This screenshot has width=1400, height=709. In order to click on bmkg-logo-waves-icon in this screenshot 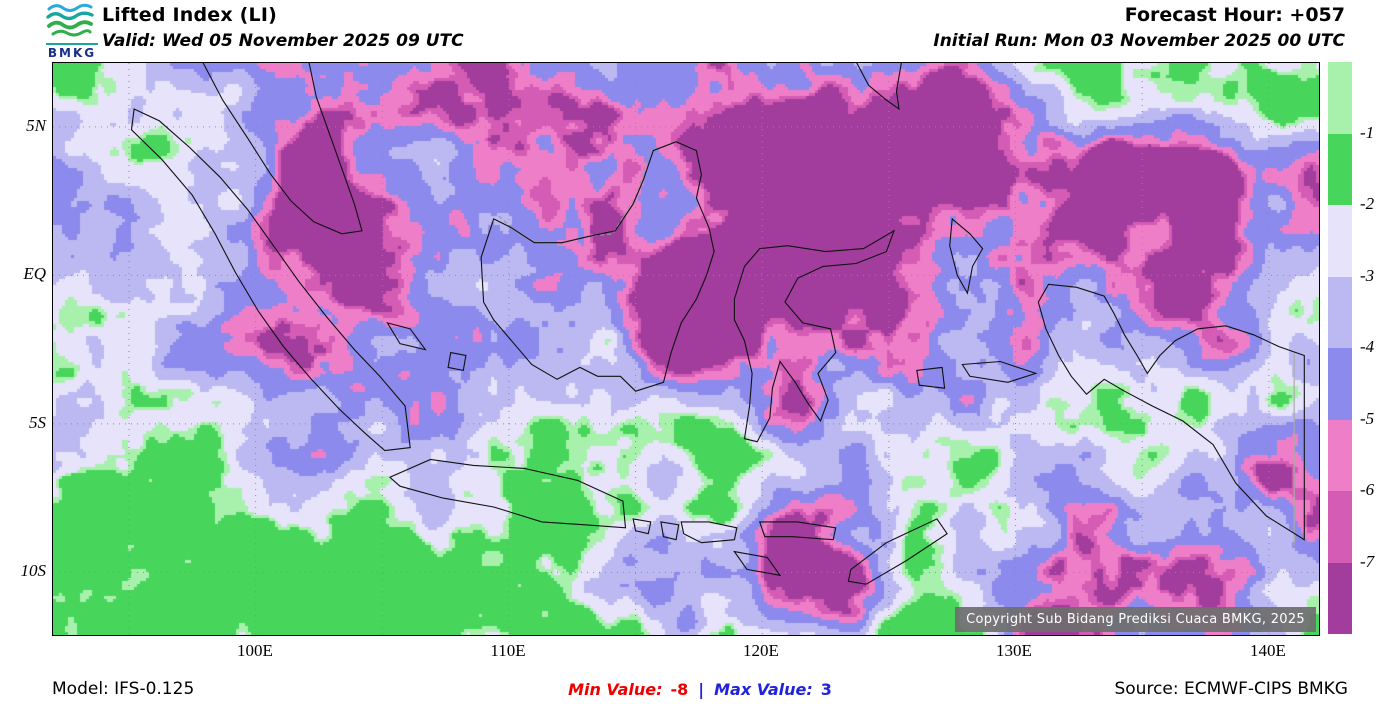, I will do `click(70, 20)`.